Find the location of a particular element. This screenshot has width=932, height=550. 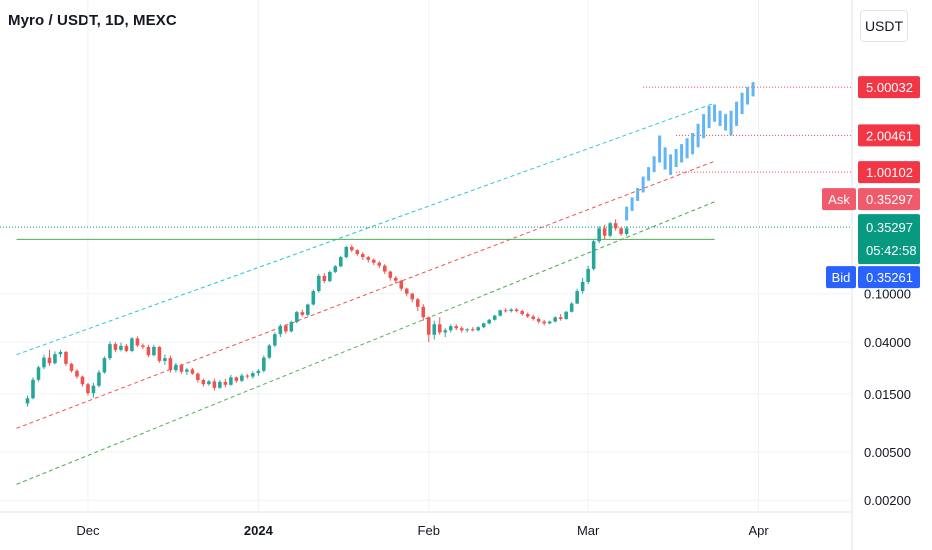

y-tick-label: 0.00200 is located at coordinates (887, 500).